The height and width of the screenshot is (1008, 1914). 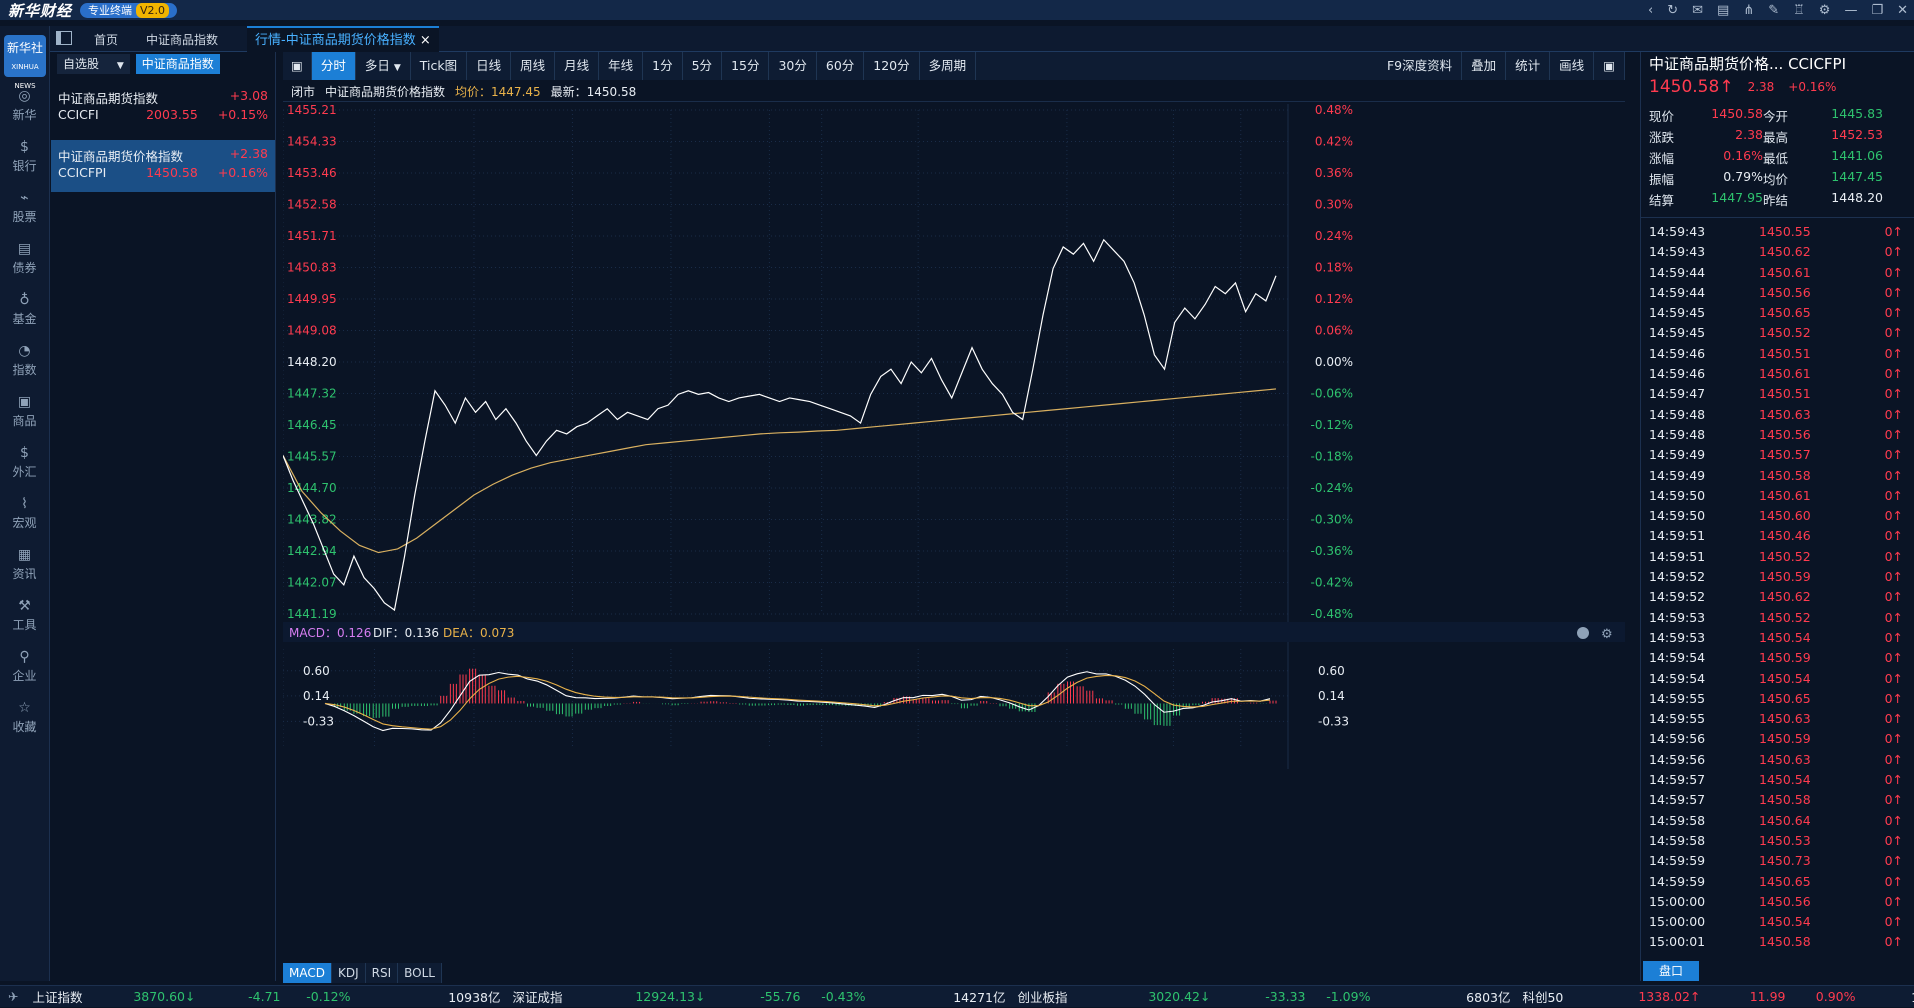 I want to click on sidebar-item-xinhua: ◎ 新华, so click(x=24, y=108).